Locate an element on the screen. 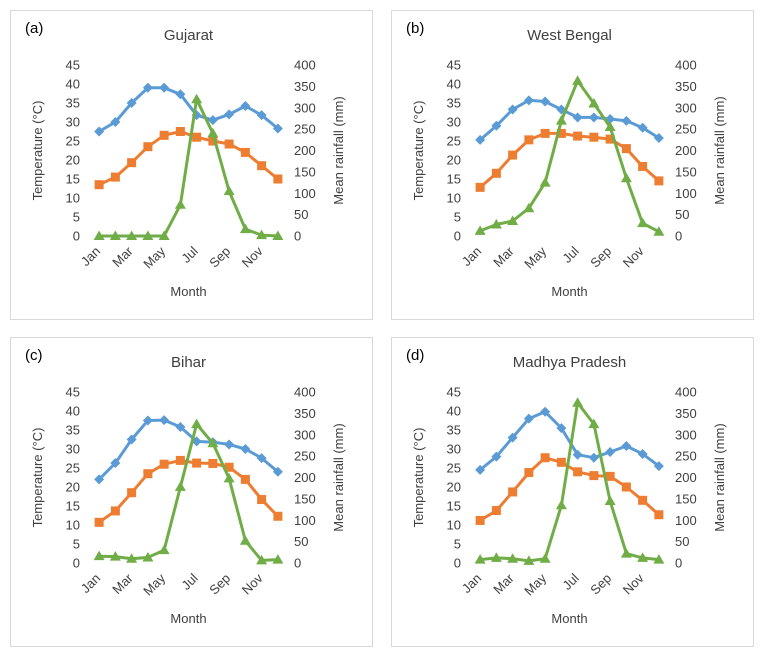 Image resolution: width=770 pixels, height=660 pixels. chart-title: Madhya Pradesh is located at coordinates (569, 362).